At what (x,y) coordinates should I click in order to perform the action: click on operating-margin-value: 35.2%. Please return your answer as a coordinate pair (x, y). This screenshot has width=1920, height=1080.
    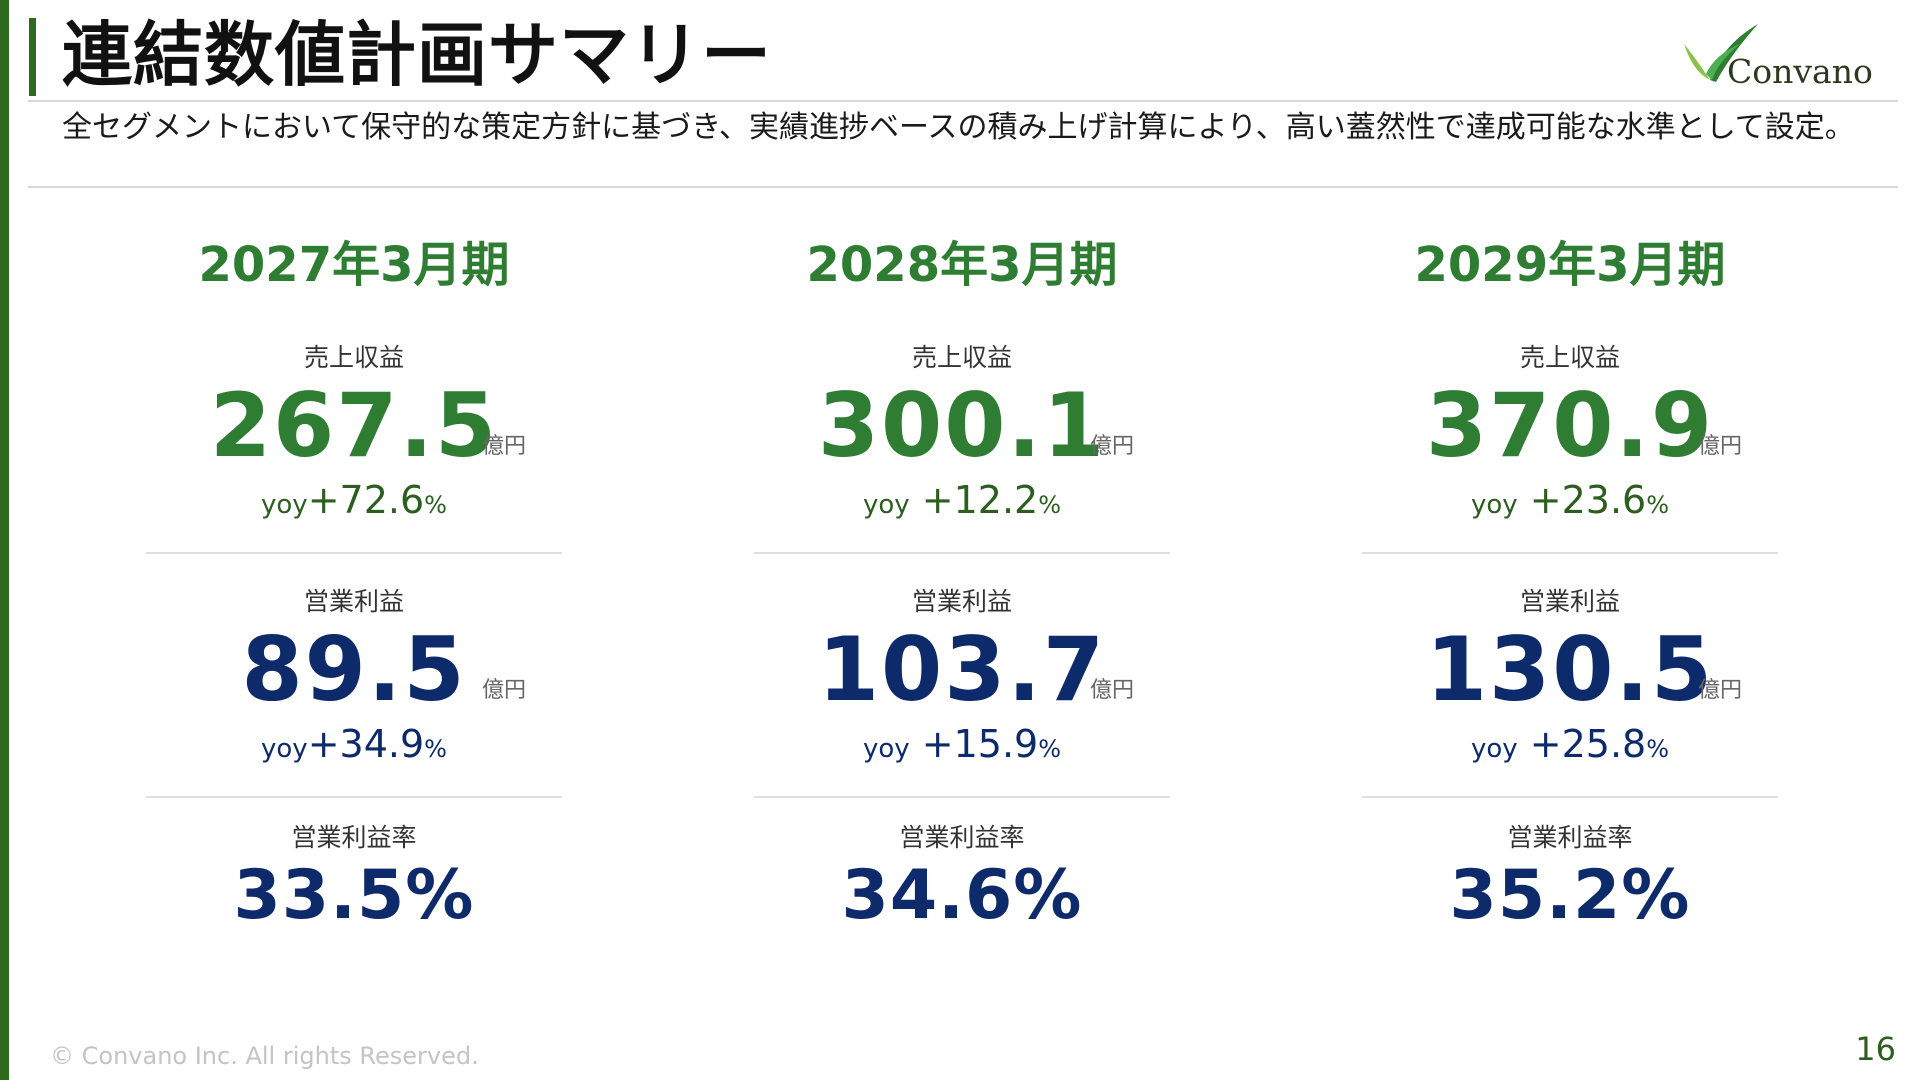
    Looking at the image, I should click on (1570, 895).